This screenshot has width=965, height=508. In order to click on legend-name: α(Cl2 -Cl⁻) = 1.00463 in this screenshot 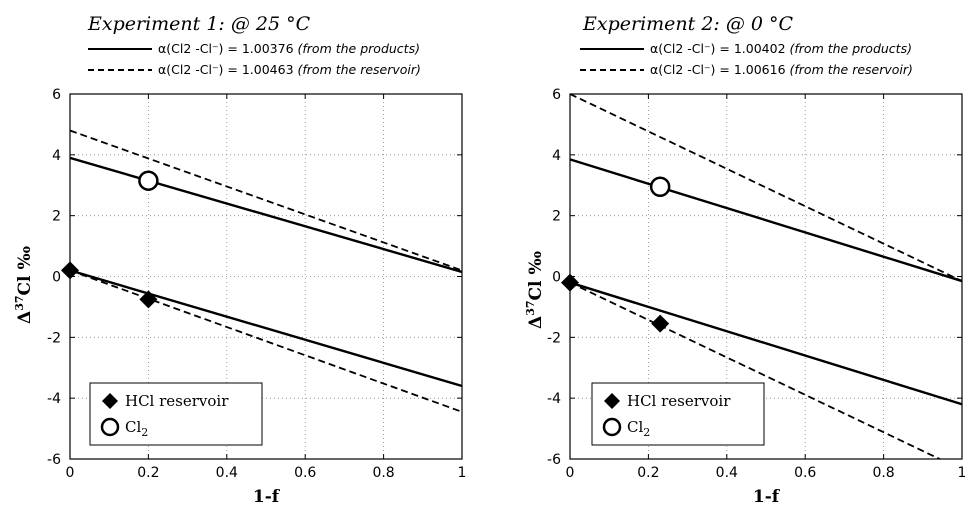, I will do `click(228, 69)`.